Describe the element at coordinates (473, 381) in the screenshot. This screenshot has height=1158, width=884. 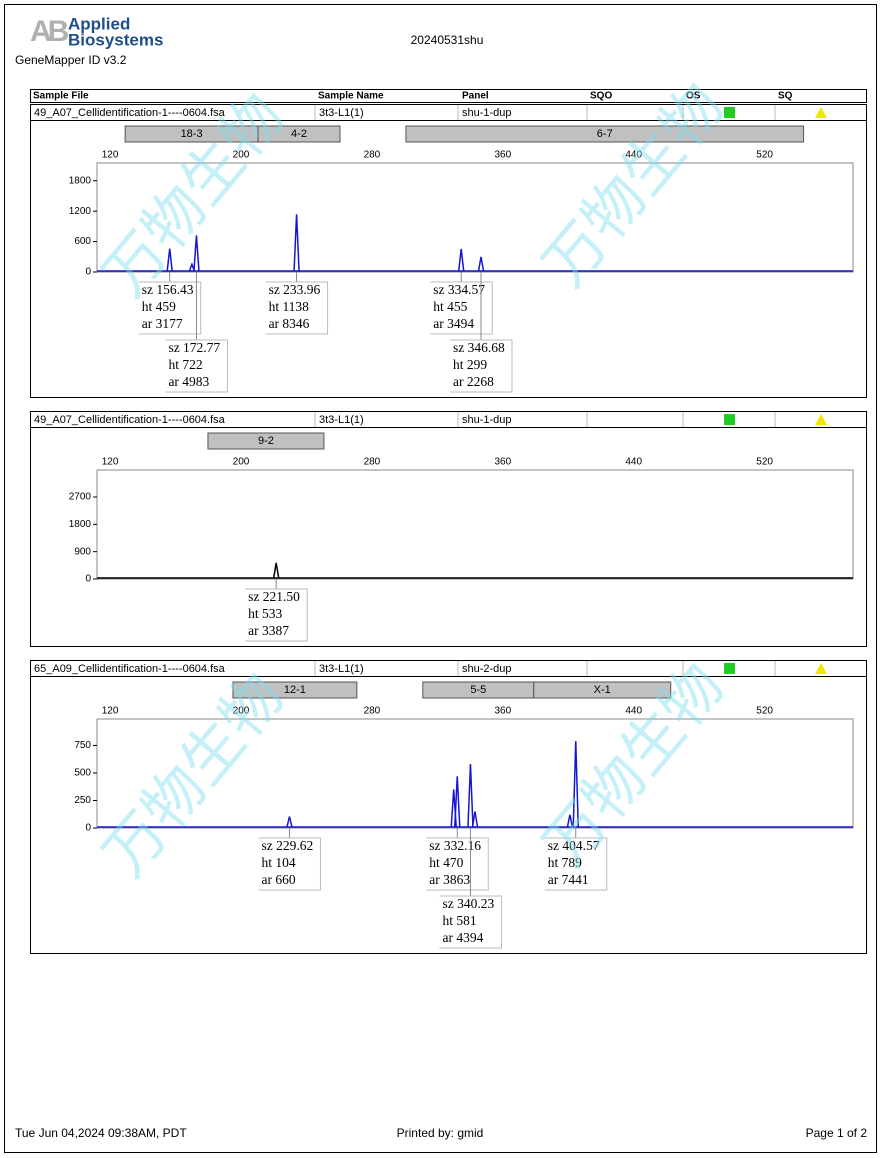
I see `peak-label: ar 2268` at that location.